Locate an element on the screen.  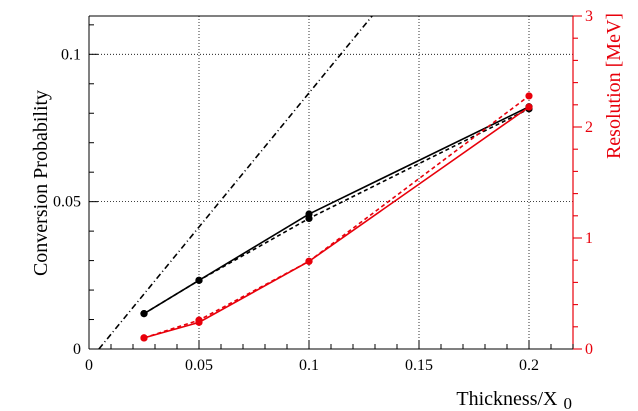
y-axis-left-title: Conversion Probability is located at coordinates (41, 183).